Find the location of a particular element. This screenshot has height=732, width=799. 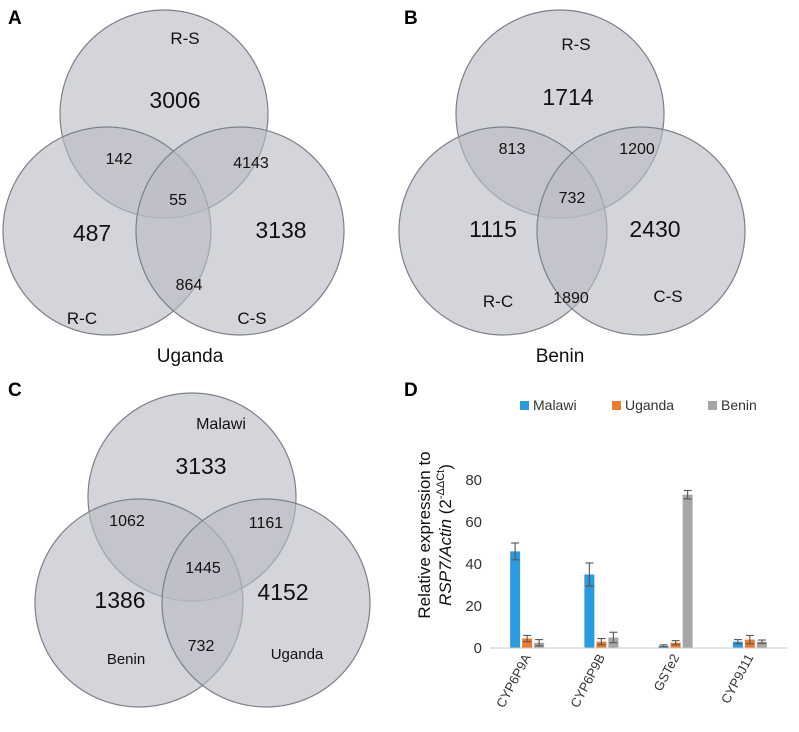

panel-letter-a: A is located at coordinates (15, 18).